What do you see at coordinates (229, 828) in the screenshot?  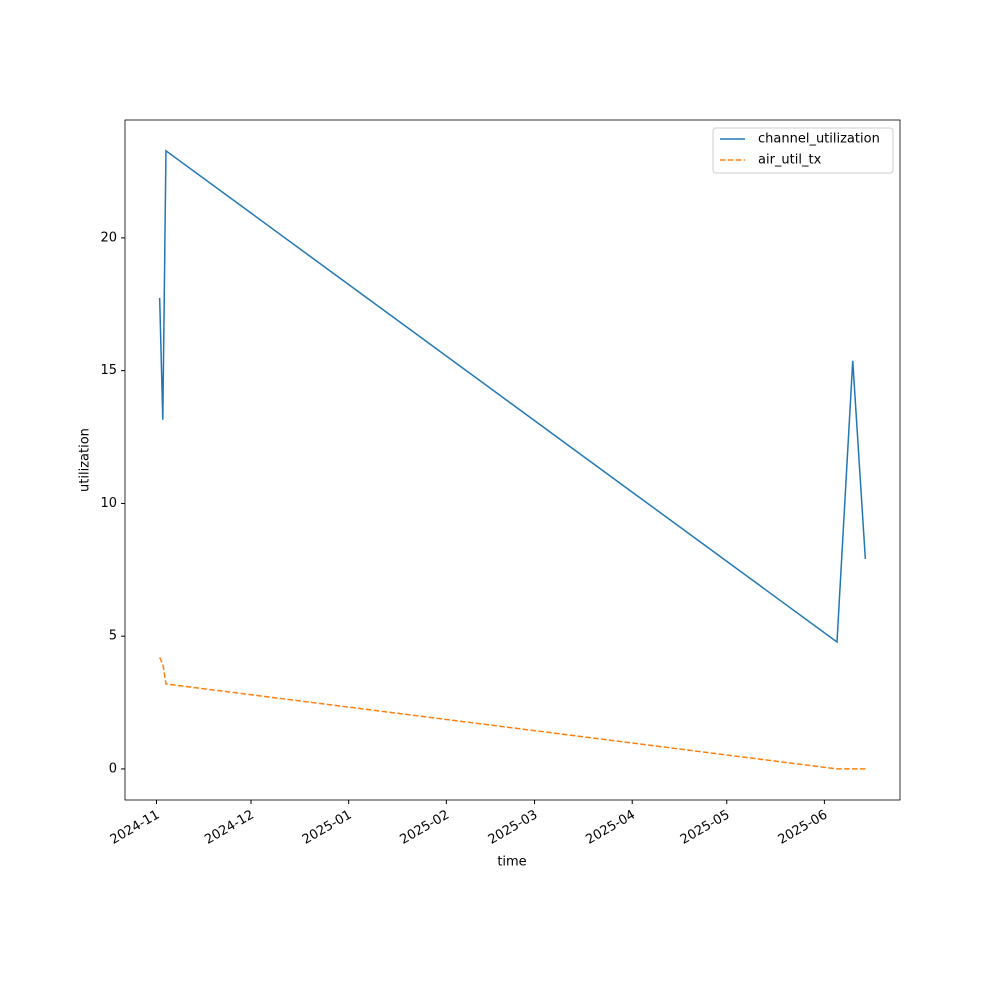 I see `x-tick-label: 2024-12` at bounding box center [229, 828].